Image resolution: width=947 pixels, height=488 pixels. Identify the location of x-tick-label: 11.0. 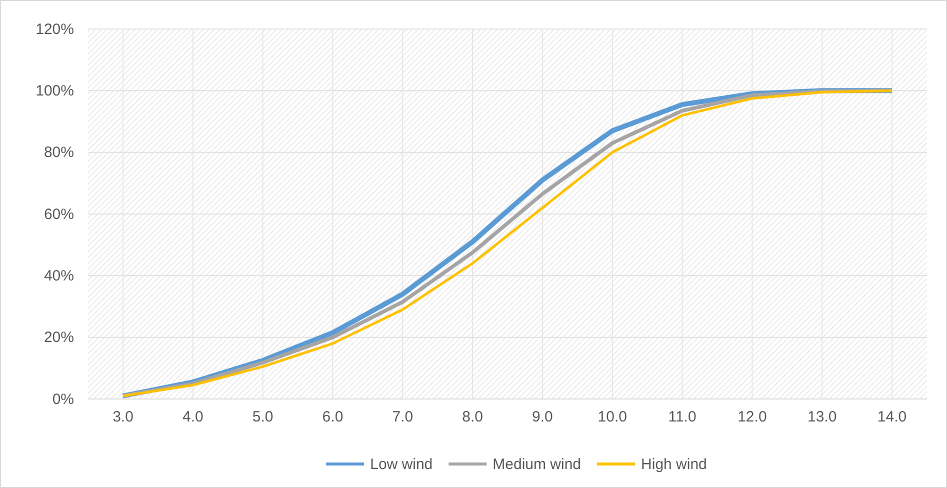
(682, 417).